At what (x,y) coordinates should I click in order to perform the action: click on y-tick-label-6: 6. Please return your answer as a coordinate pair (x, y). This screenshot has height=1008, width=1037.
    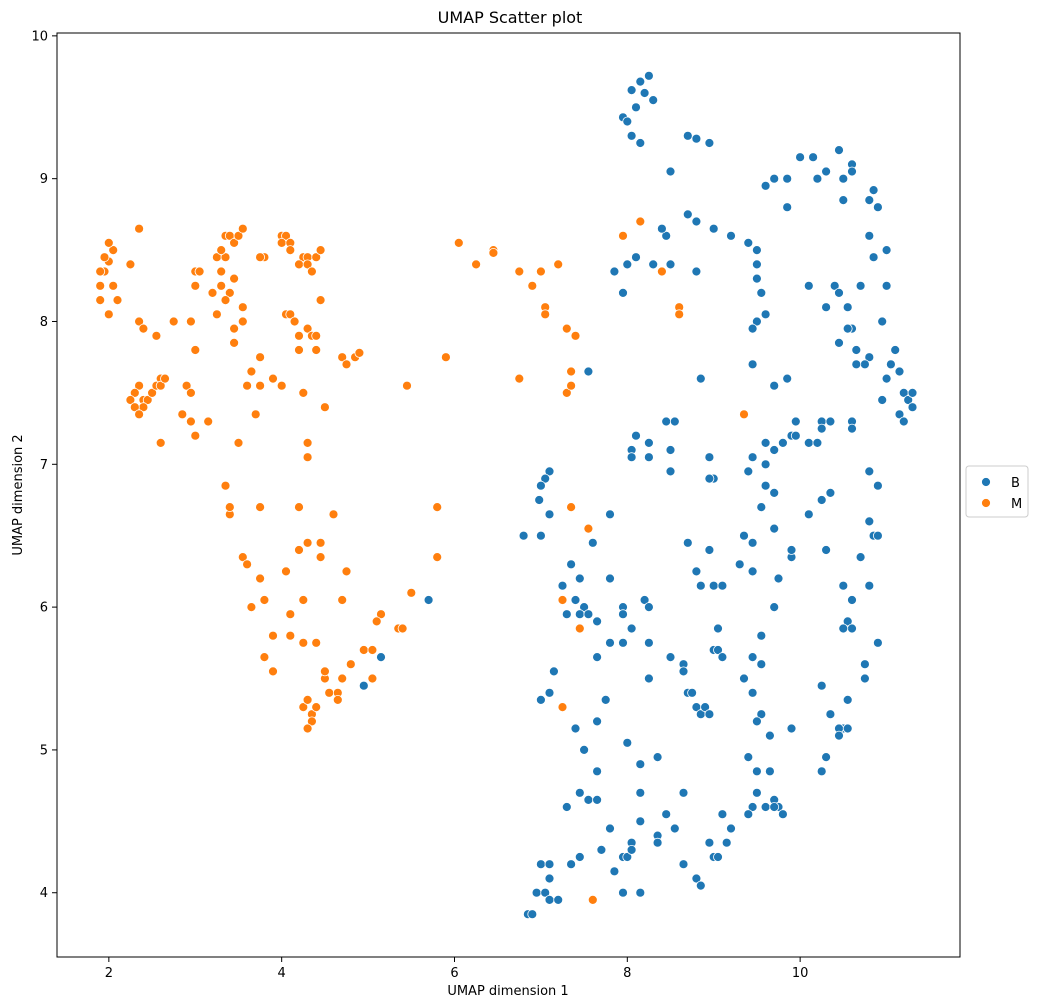
    Looking at the image, I should click on (44, 608).